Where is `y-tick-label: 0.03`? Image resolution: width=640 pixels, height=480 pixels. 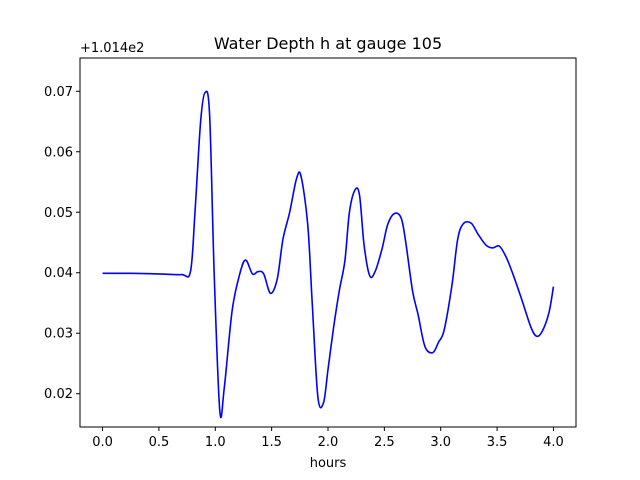
y-tick-label: 0.03 is located at coordinates (58, 334).